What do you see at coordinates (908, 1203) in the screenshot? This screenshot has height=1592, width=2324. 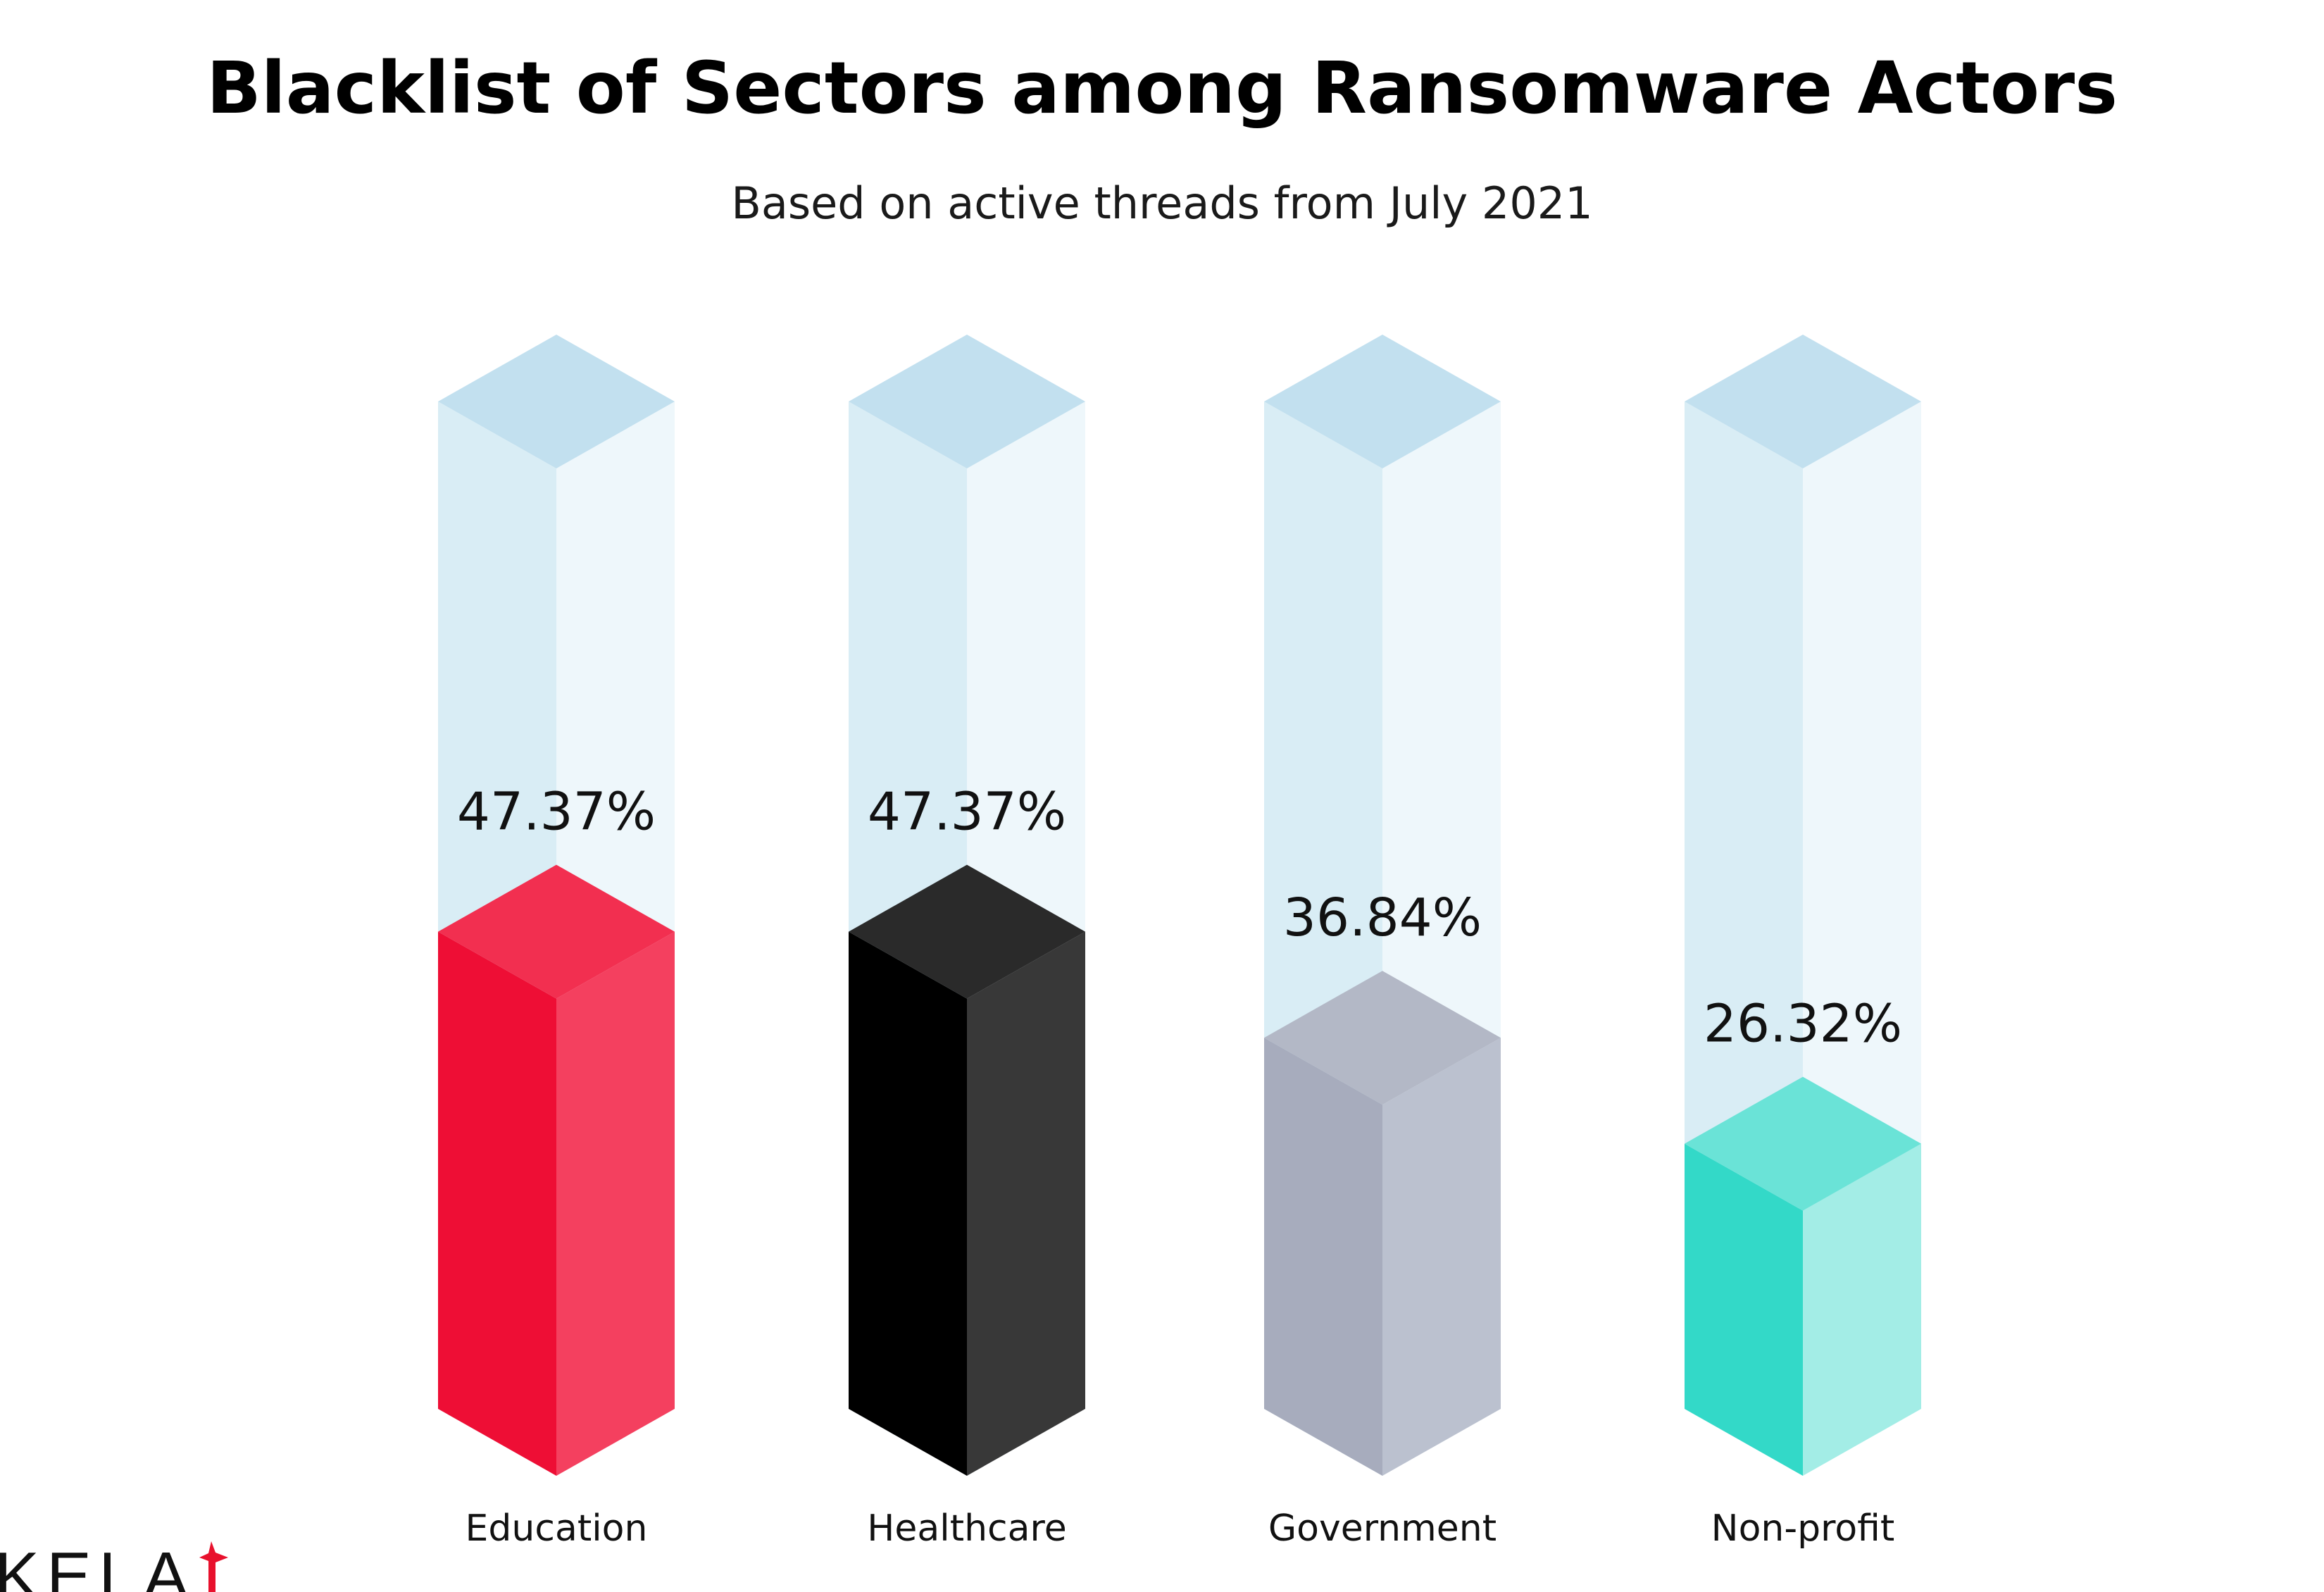 I see `bar-left-face-healthcare` at bounding box center [908, 1203].